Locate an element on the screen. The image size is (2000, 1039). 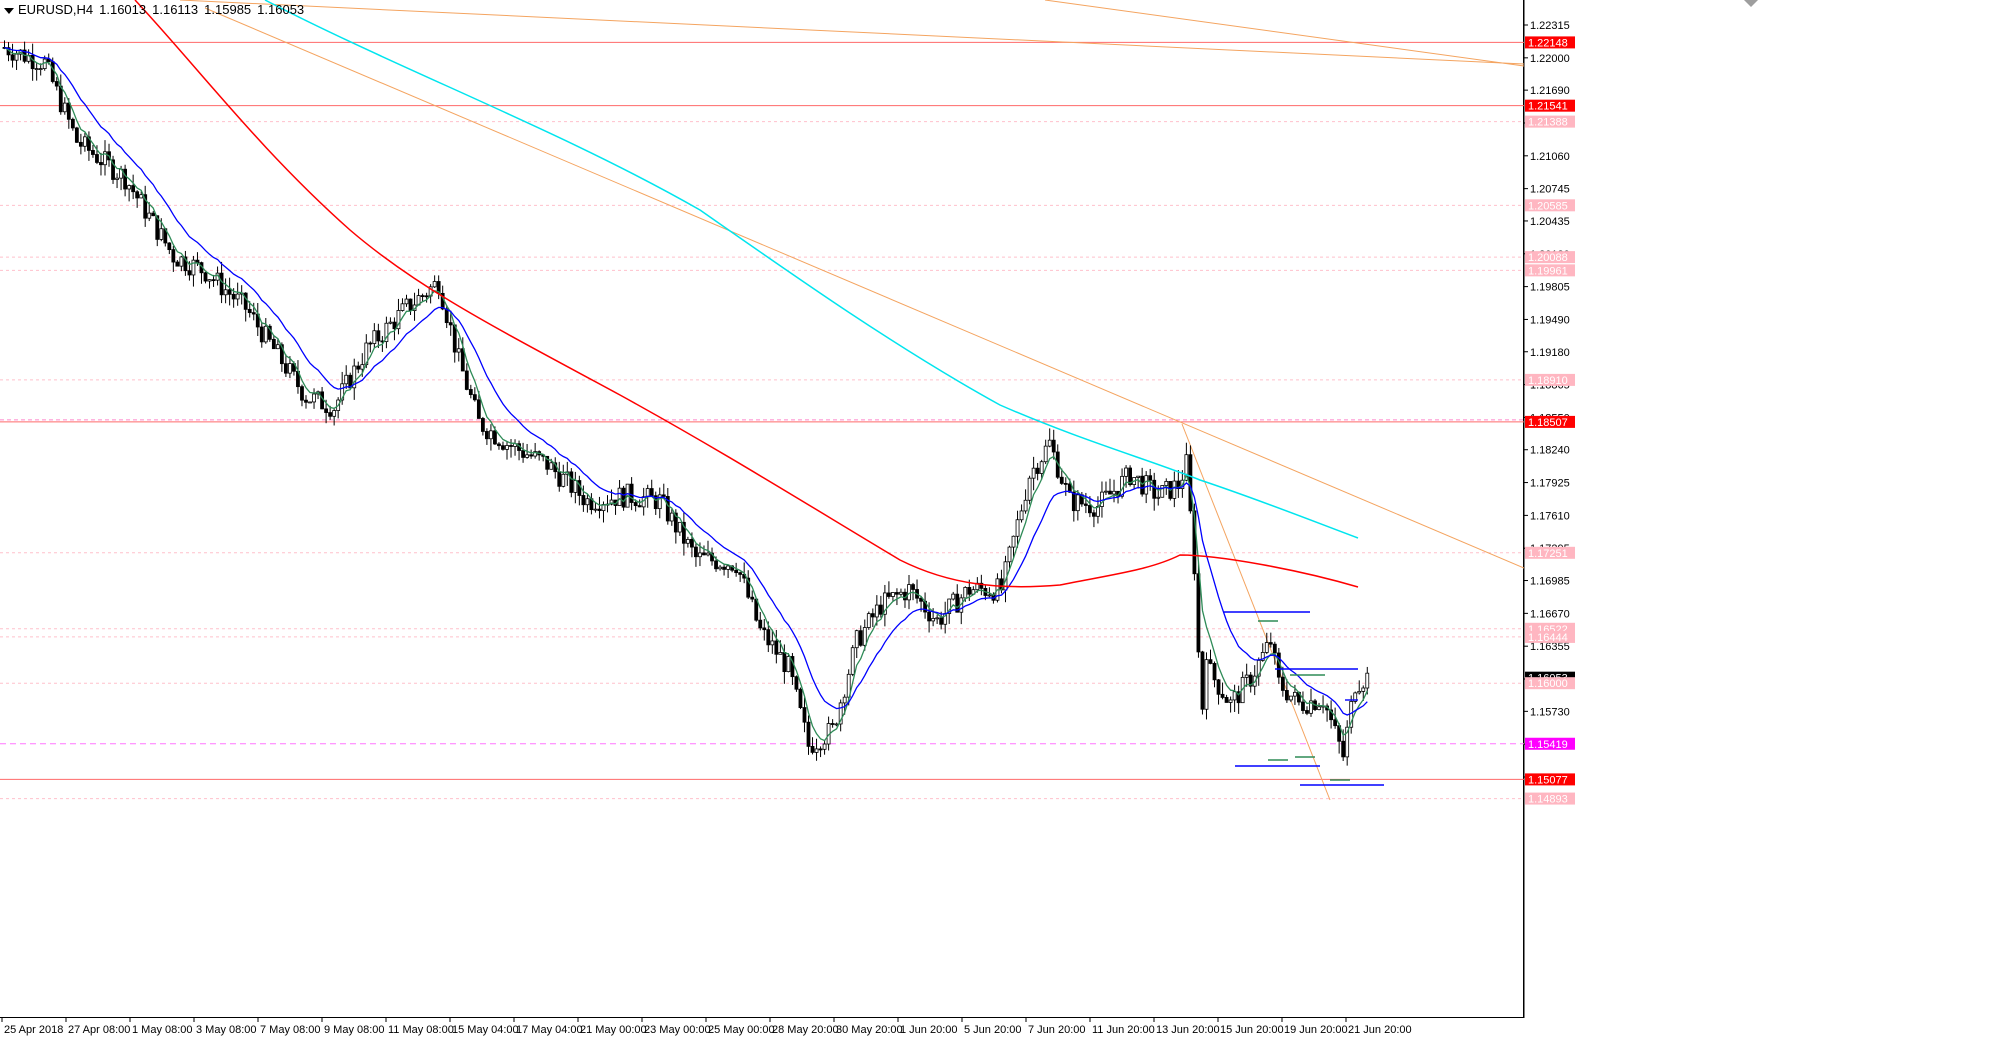
price-tick-label: 1.20435 is located at coordinates (1550, 222).